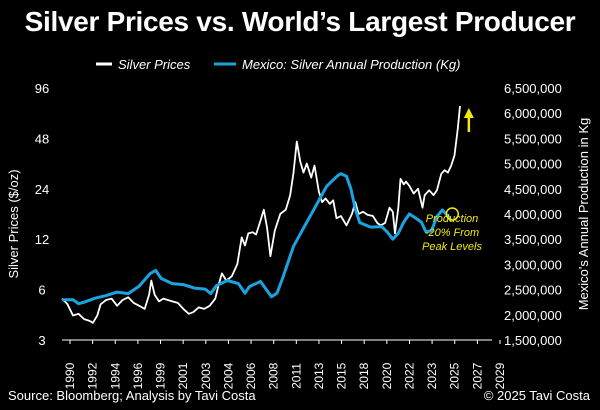 This screenshot has height=410, width=600. I want to click on y-right-tick-label: 4,000,000, so click(533, 214).